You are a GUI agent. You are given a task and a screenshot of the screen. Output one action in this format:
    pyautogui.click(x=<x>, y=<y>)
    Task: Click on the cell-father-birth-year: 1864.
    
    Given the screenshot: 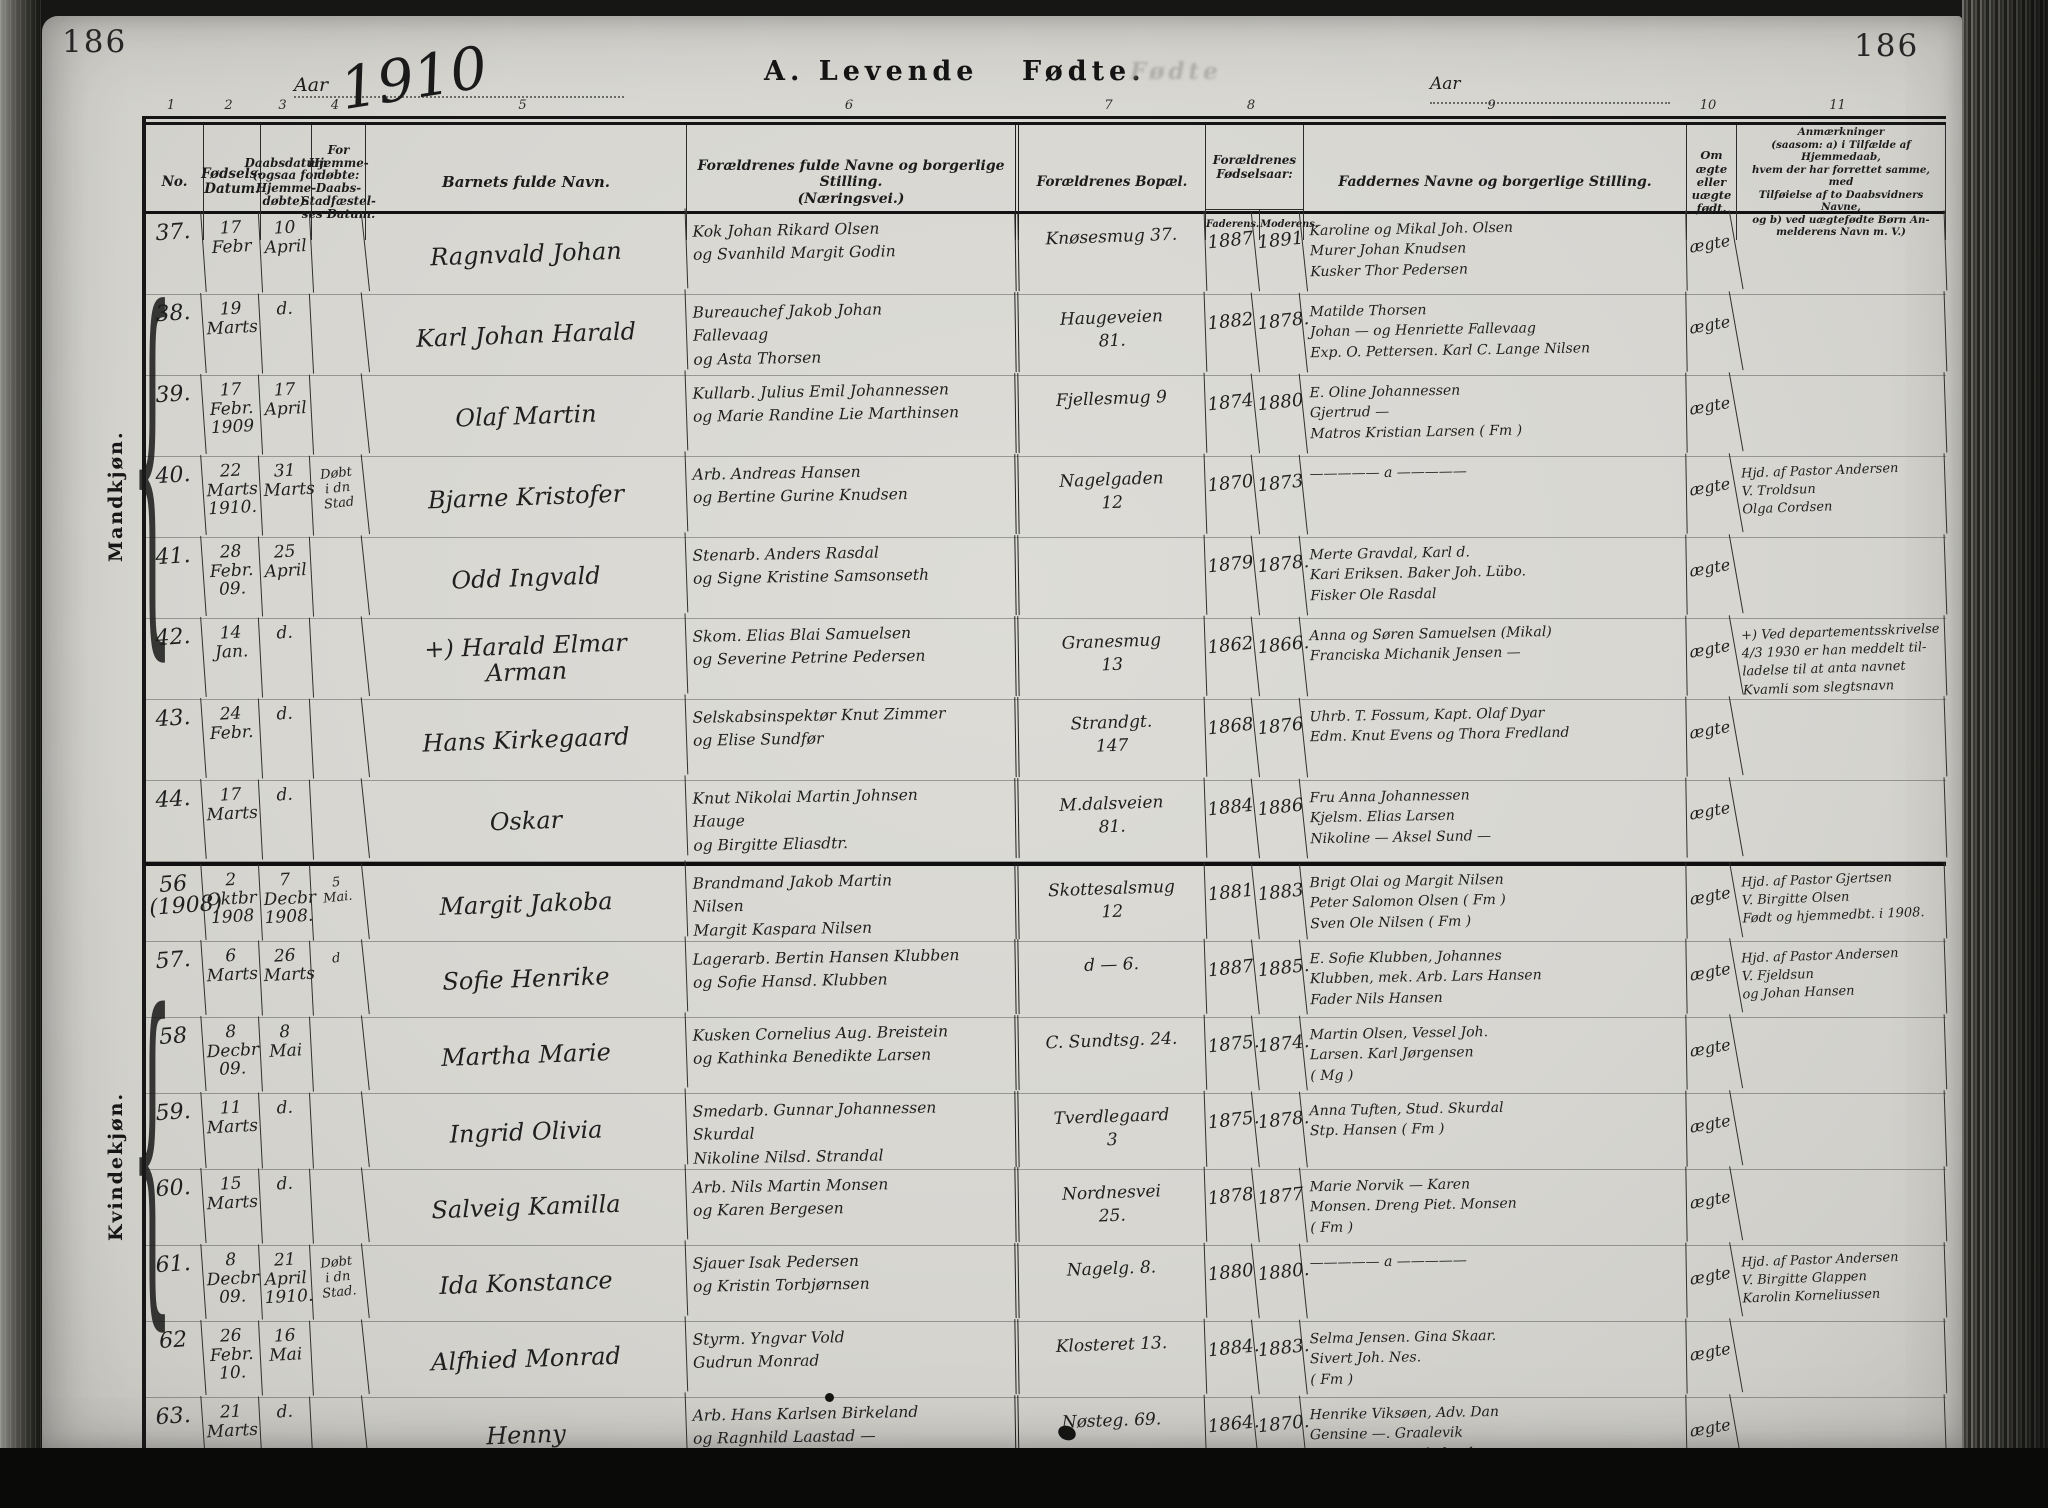 What is the action you would take?
    pyautogui.click(x=1231, y=1421)
    